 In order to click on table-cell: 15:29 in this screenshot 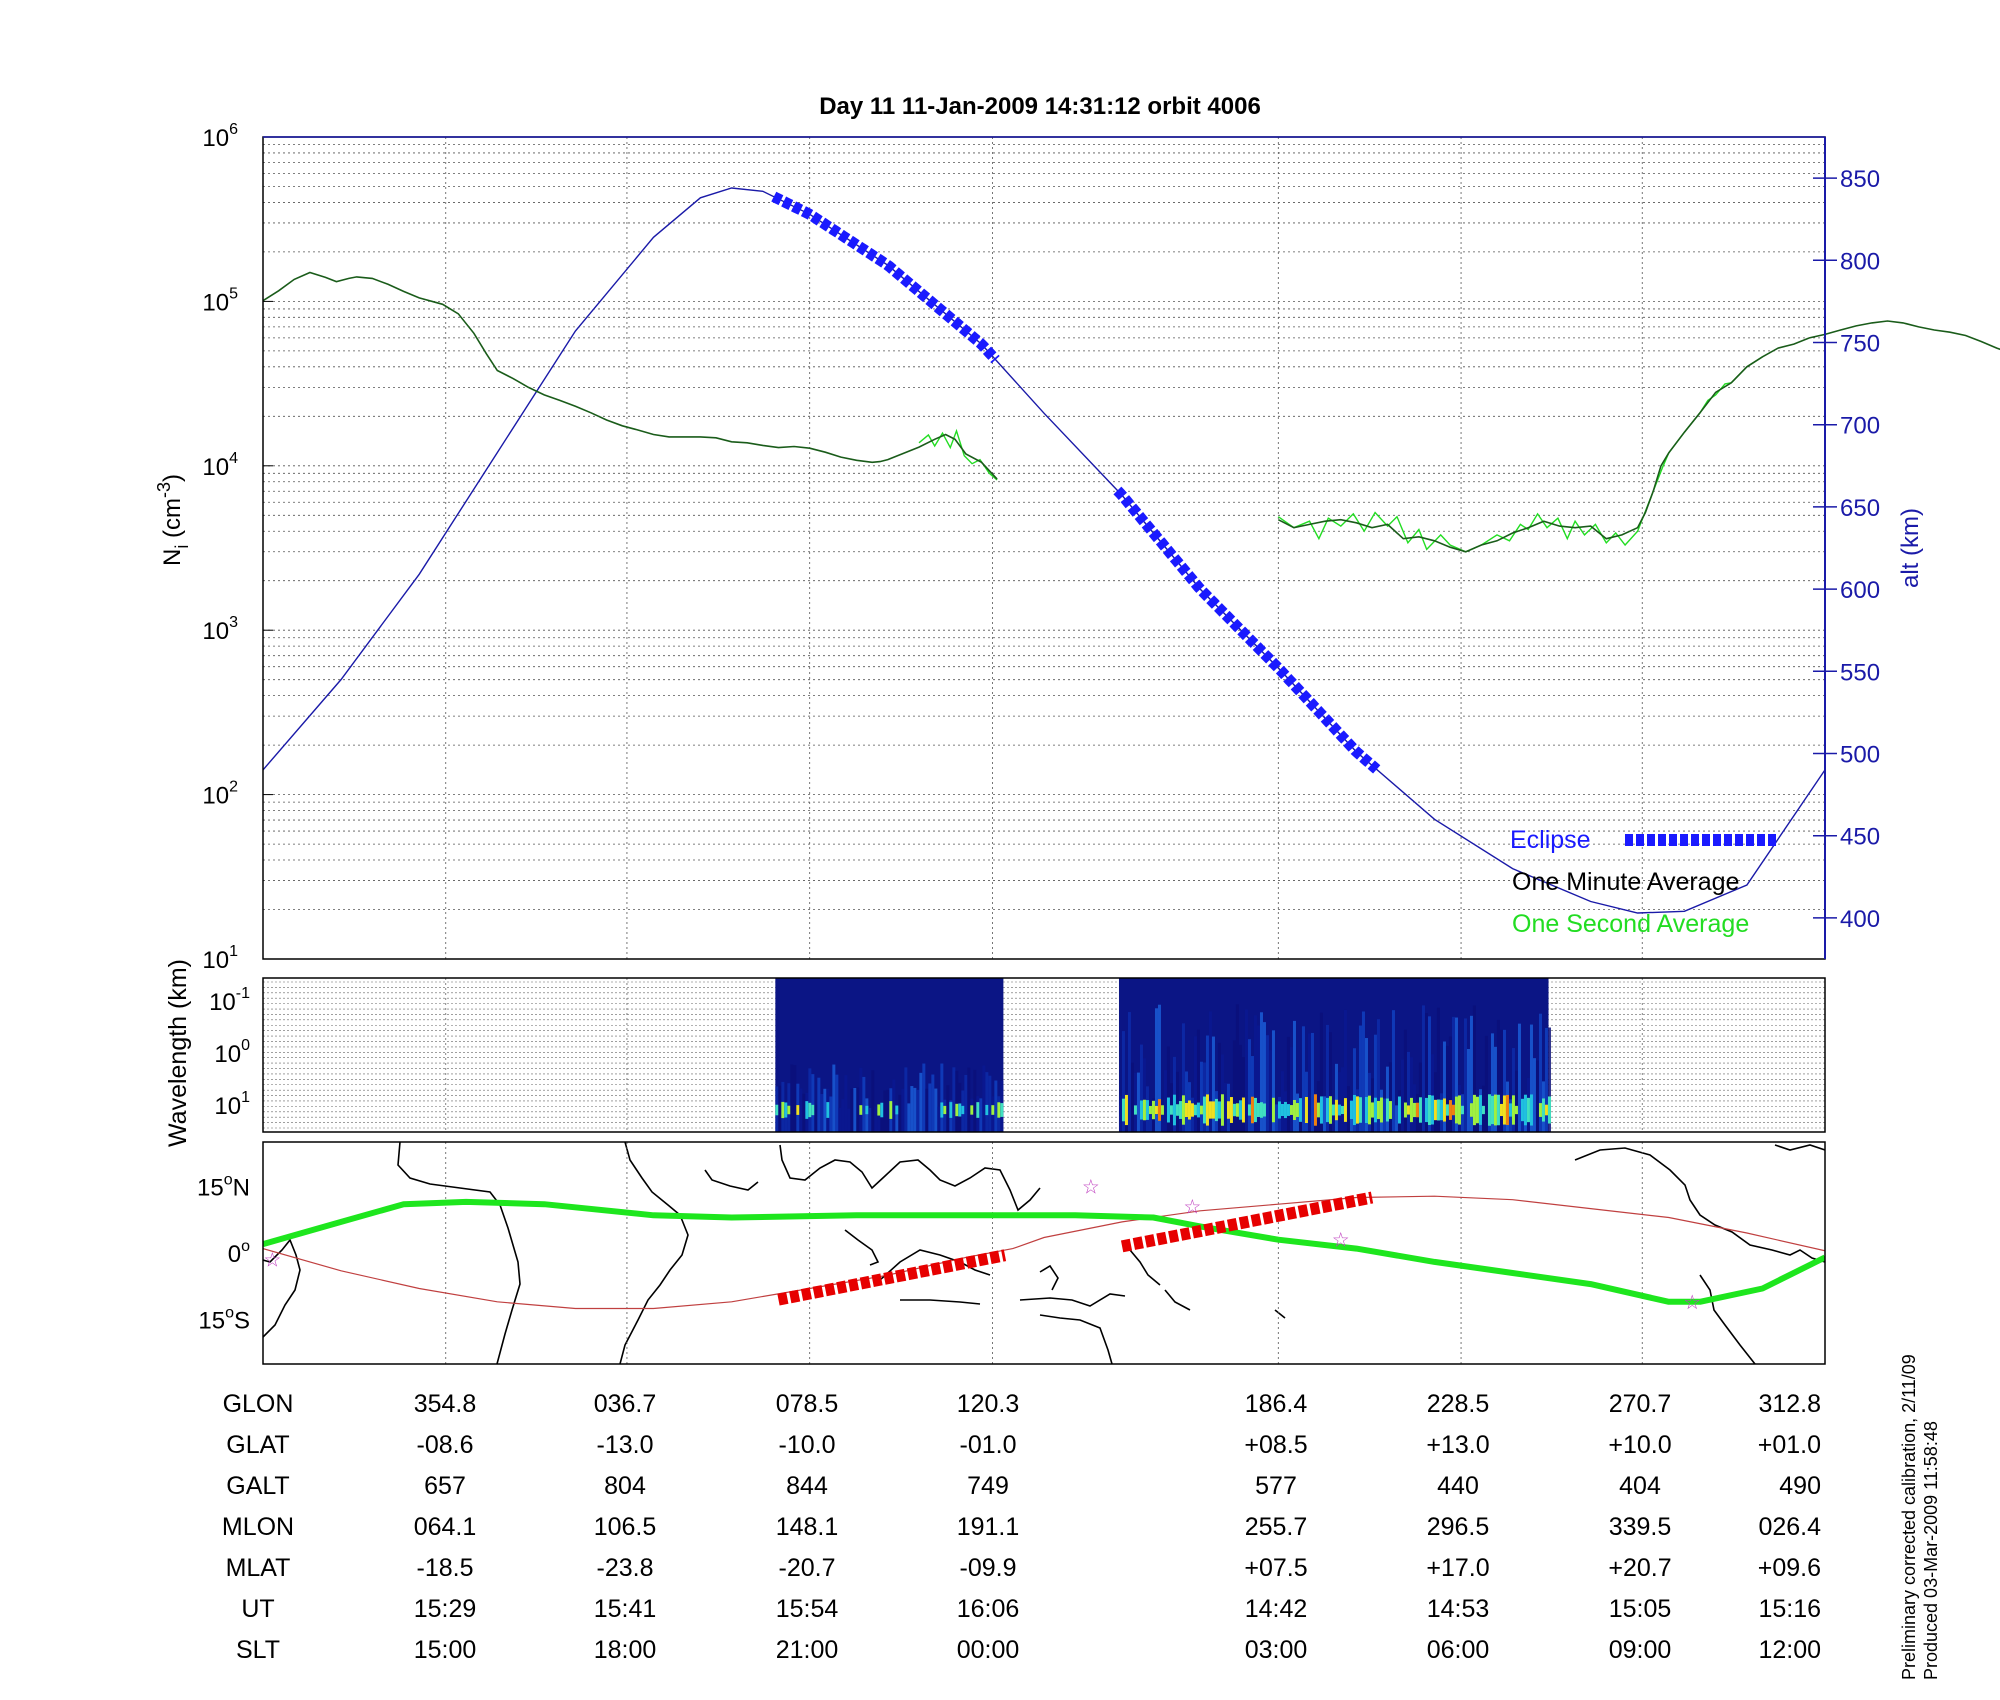, I will do `click(445, 1609)`.